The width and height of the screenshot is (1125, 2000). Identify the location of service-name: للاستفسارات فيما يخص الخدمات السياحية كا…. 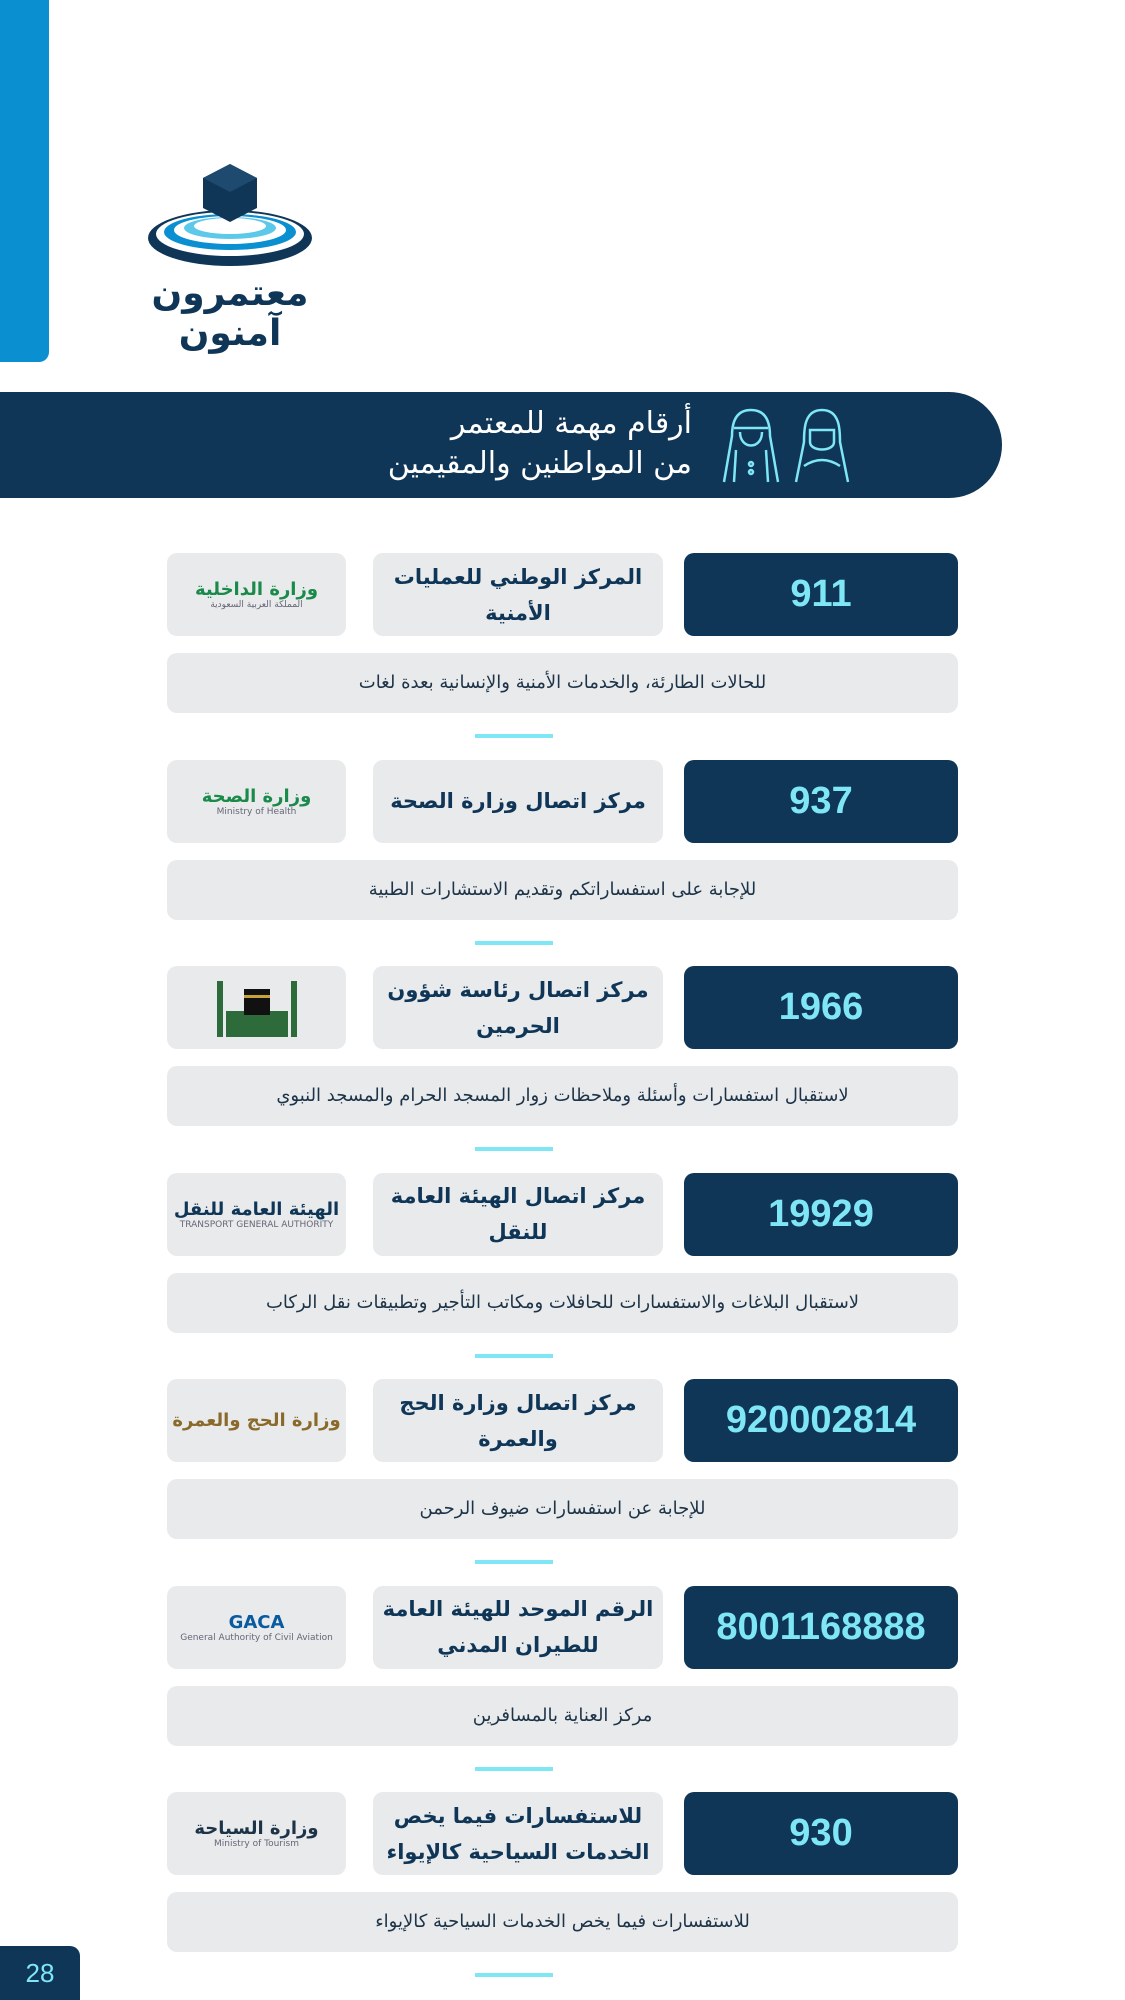
(518, 1833).